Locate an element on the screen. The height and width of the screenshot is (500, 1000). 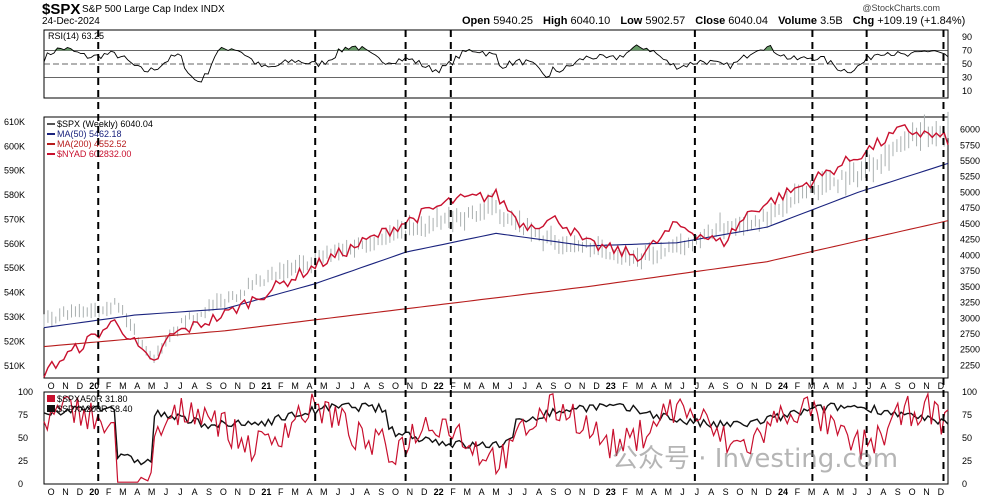
price-right-tick: 5000 is located at coordinates (970, 192).